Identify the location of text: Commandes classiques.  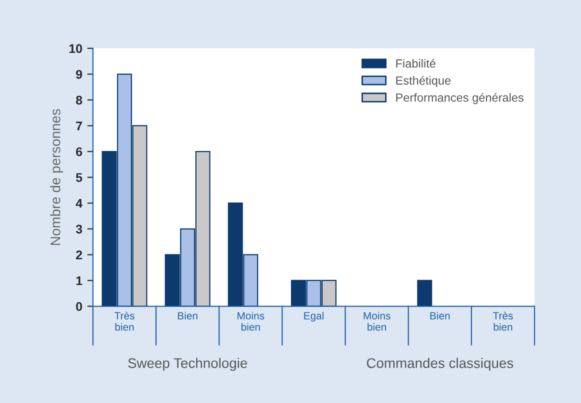
(440, 364).